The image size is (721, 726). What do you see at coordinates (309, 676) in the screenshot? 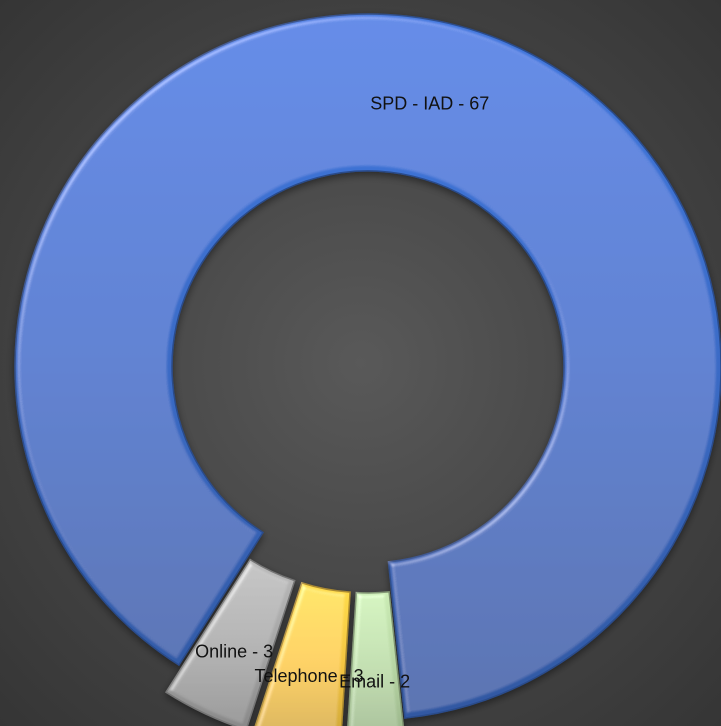
I see `data-label-telephone: Telephone - 3` at bounding box center [309, 676].